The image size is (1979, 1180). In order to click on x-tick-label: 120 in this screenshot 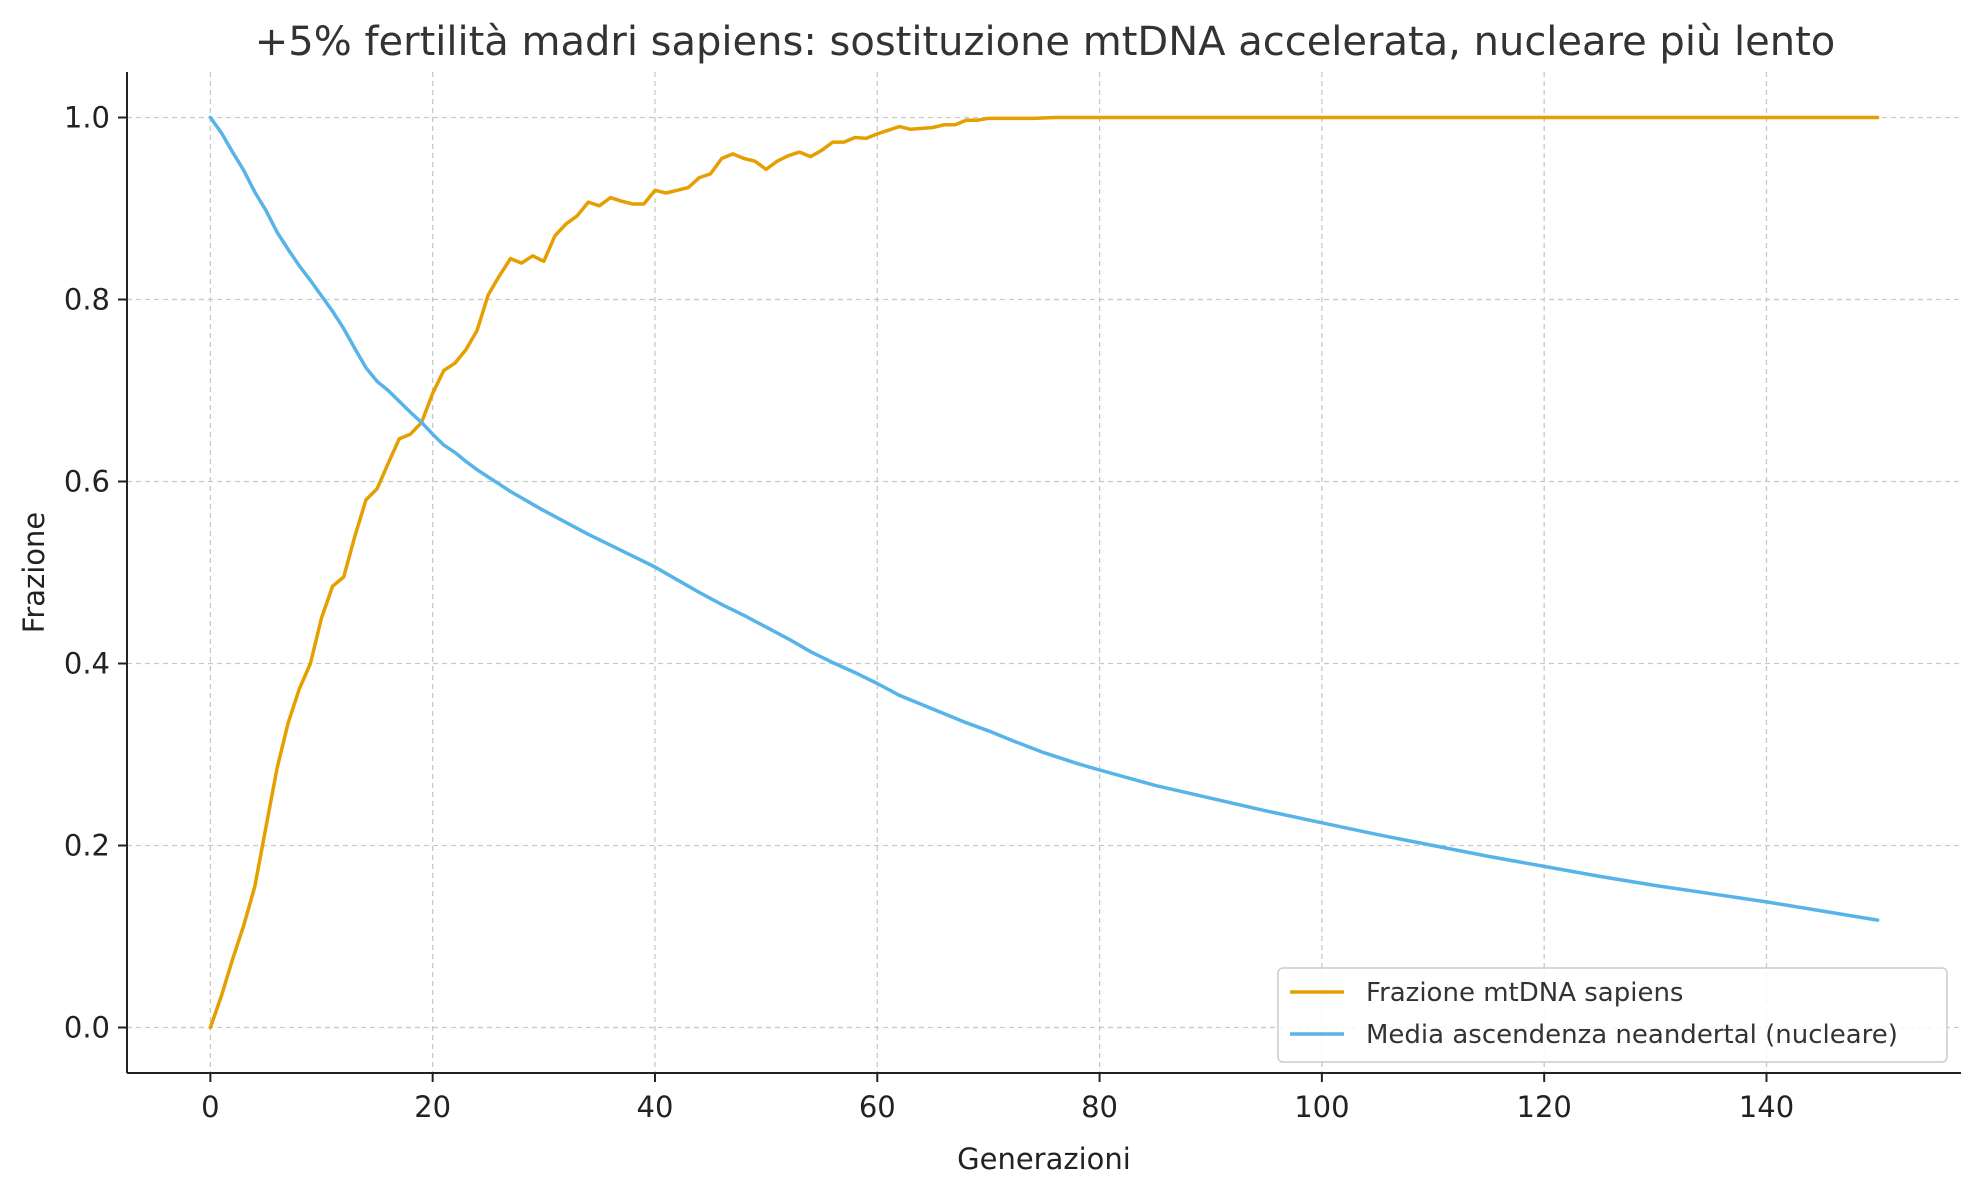, I will do `click(1544, 1107)`.